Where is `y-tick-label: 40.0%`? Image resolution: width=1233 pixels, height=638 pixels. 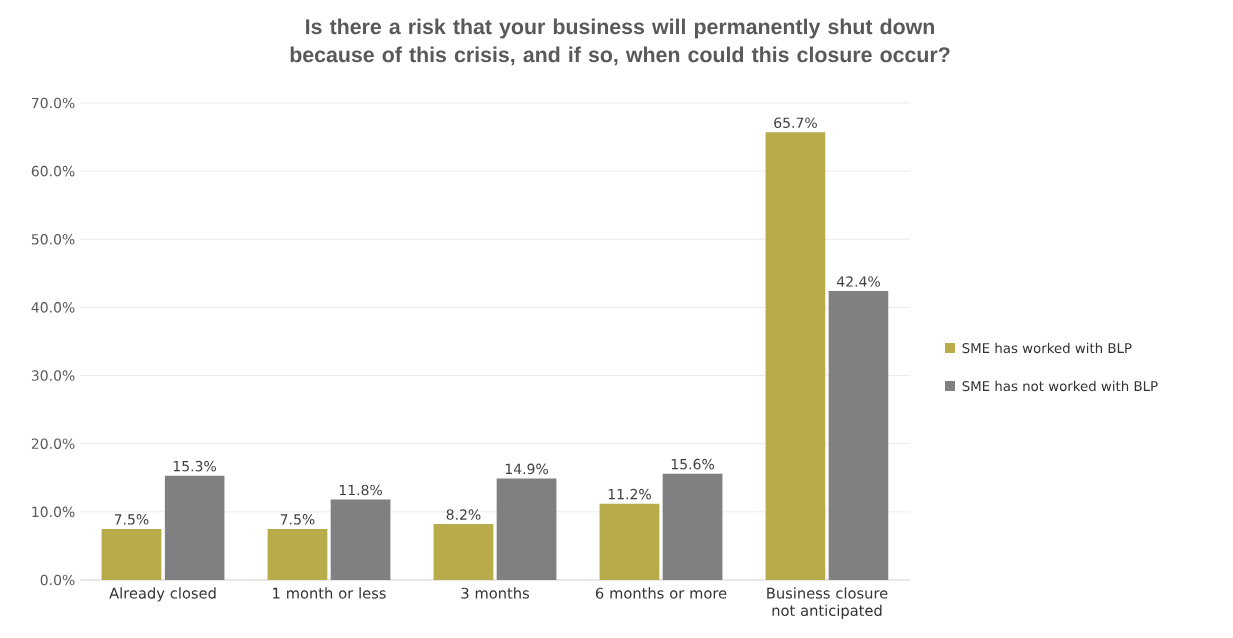
y-tick-label: 40.0% is located at coordinates (53, 307).